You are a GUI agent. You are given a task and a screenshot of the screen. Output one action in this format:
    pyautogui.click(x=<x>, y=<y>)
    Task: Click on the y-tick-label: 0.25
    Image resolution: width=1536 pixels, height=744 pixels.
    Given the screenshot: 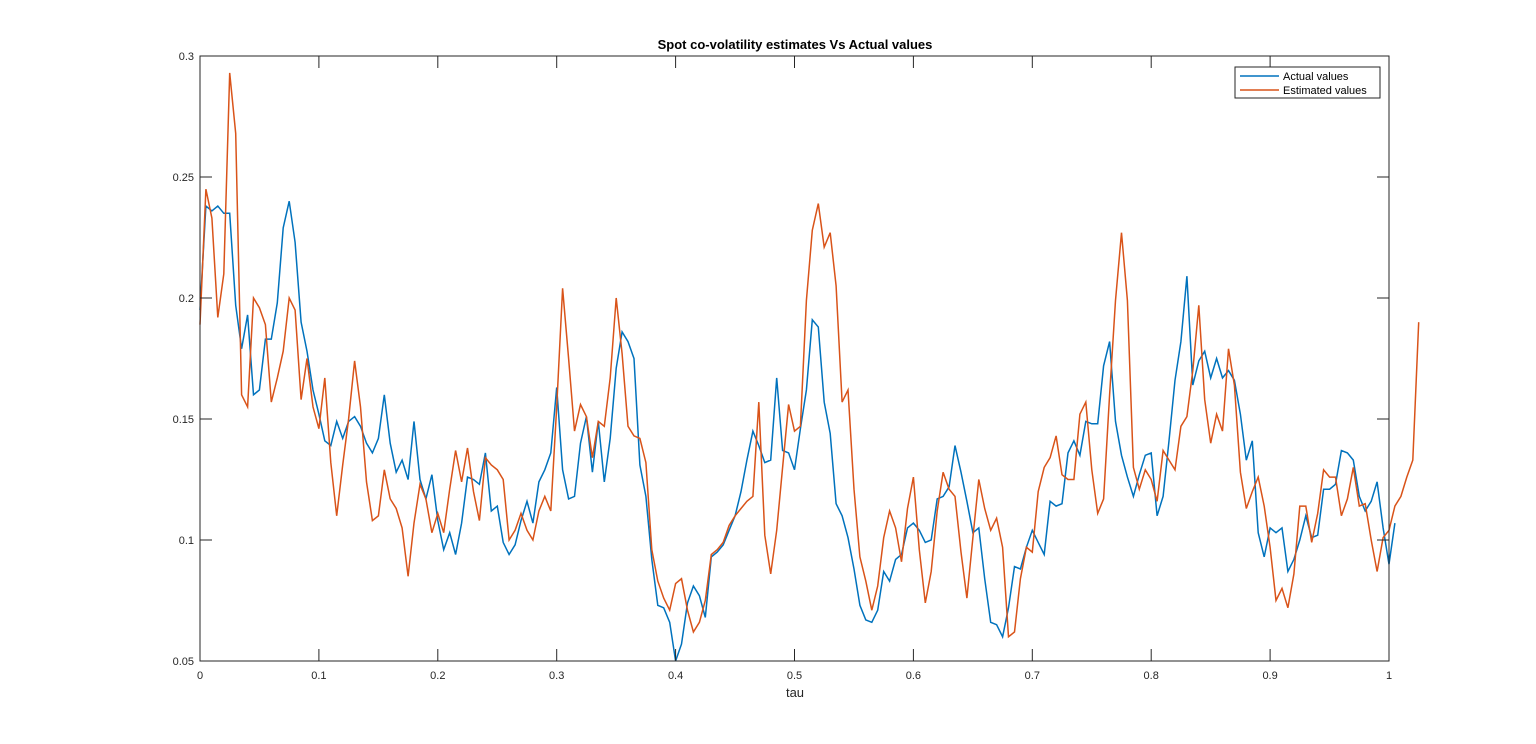 What is the action you would take?
    pyautogui.click(x=183, y=178)
    